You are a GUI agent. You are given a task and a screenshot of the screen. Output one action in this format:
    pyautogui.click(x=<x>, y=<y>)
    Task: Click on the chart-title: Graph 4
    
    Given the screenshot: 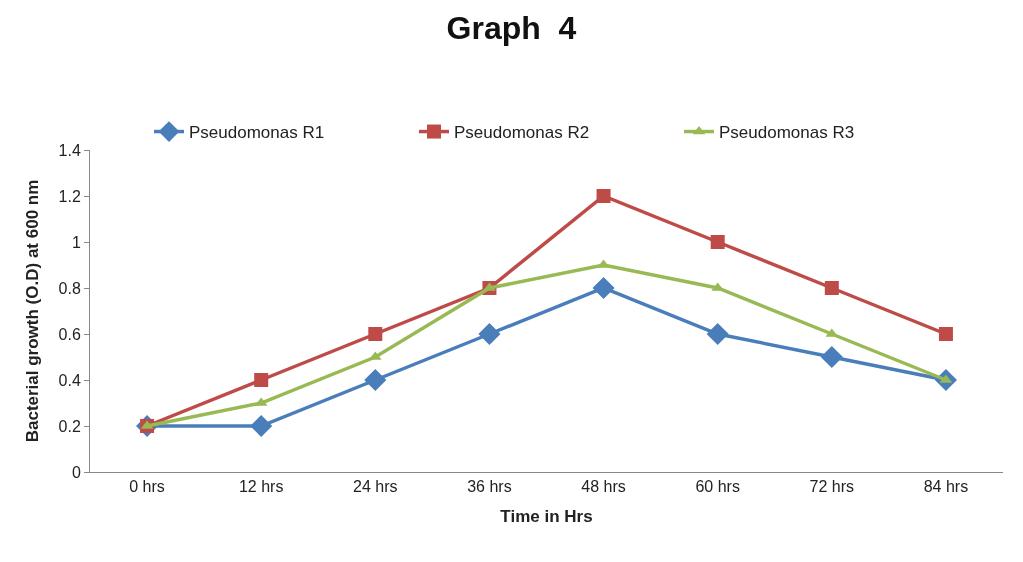 What is the action you would take?
    pyautogui.click(x=511, y=28)
    